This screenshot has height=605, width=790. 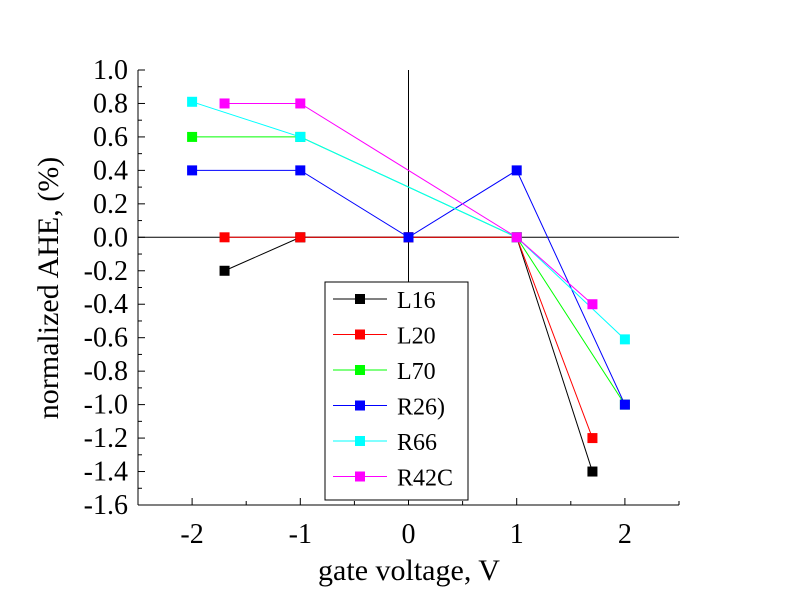 I want to click on legend-label: R26), so click(x=421, y=408).